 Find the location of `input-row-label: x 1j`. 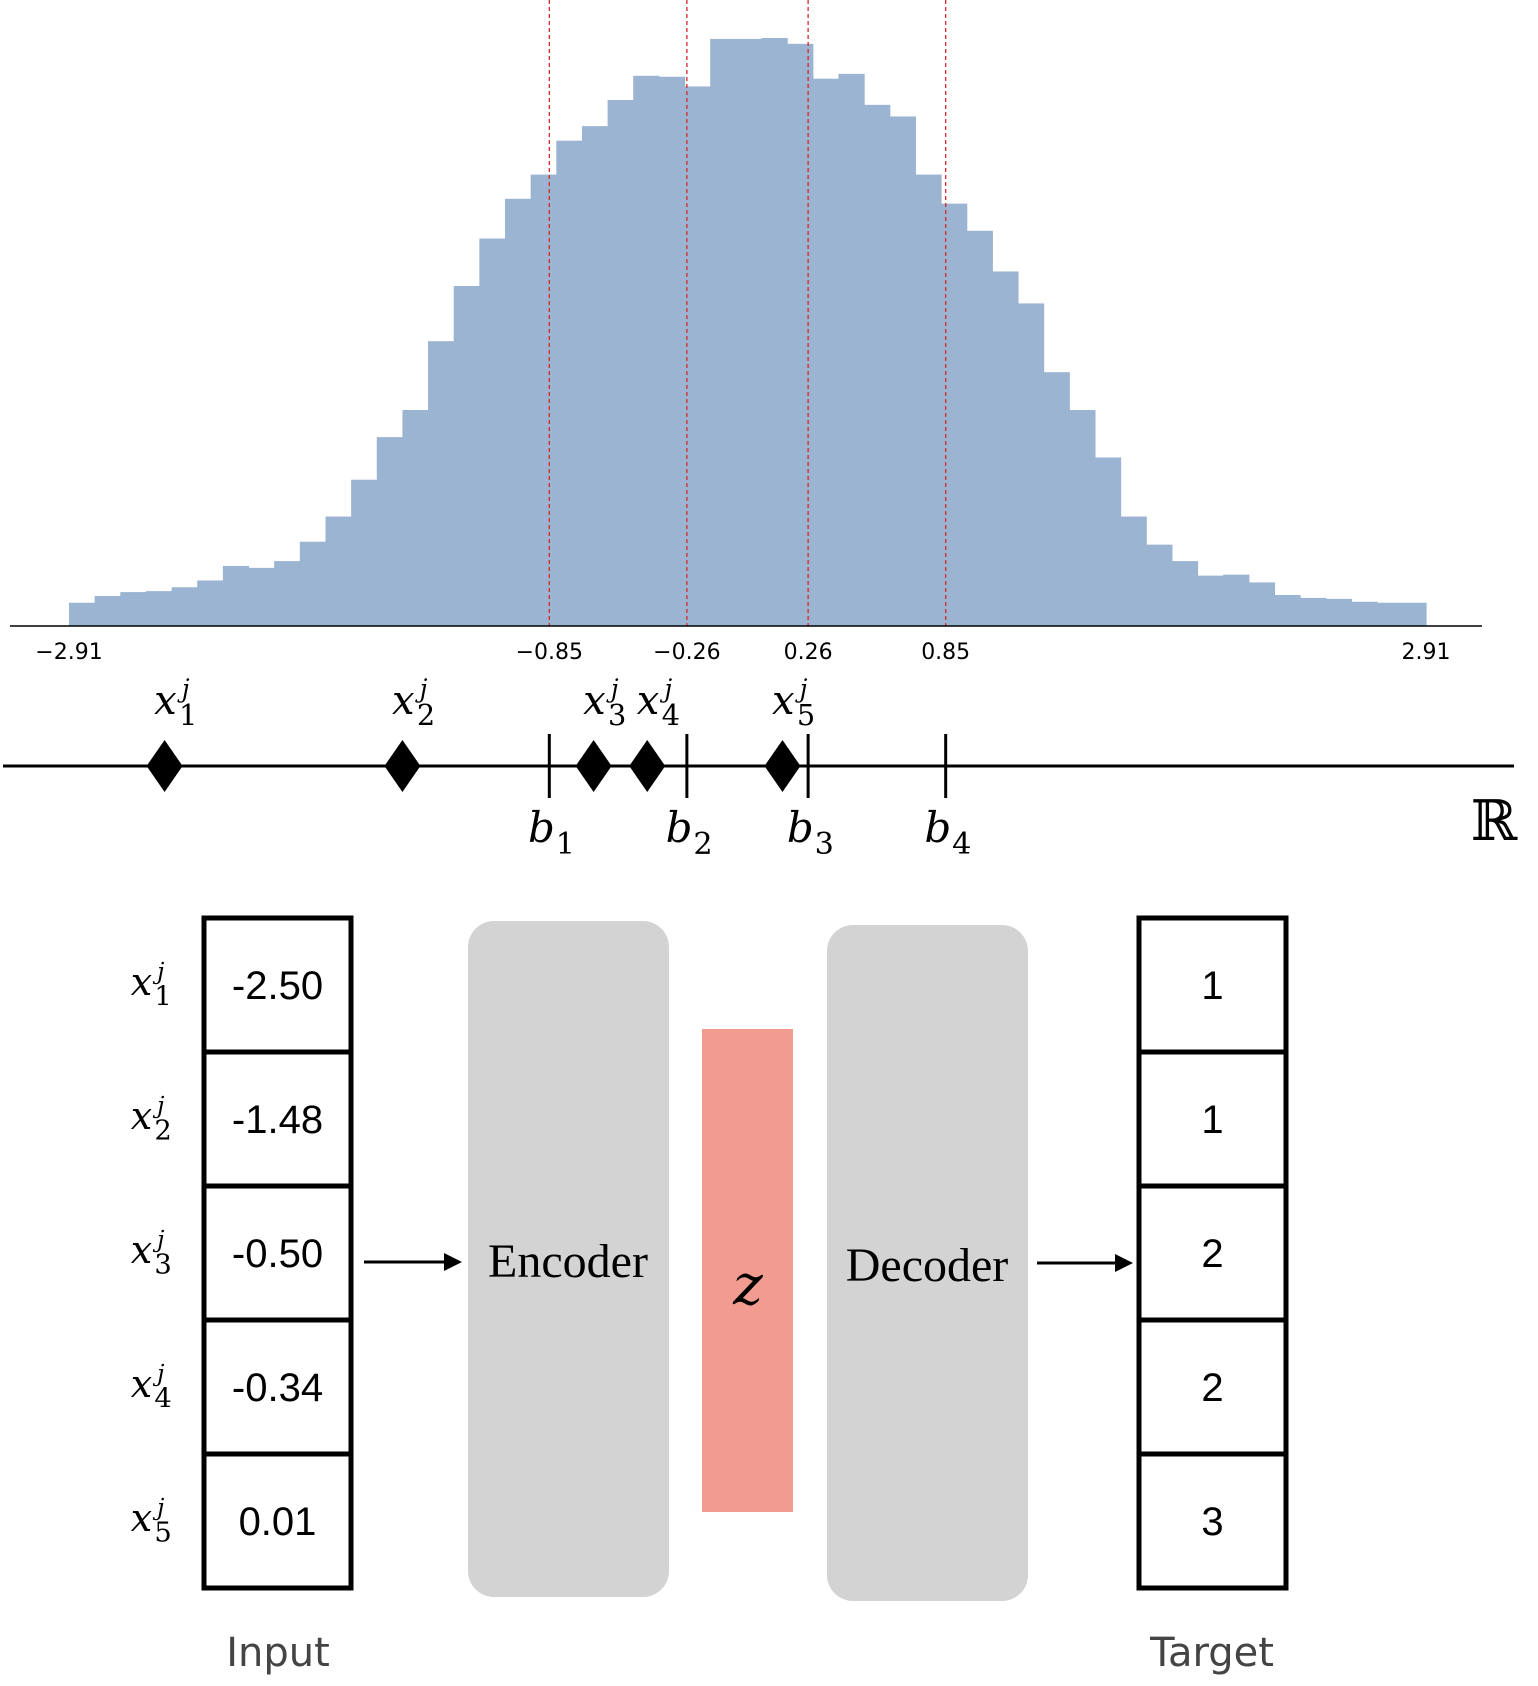

input-row-label: x 1j is located at coordinates (151, 985).